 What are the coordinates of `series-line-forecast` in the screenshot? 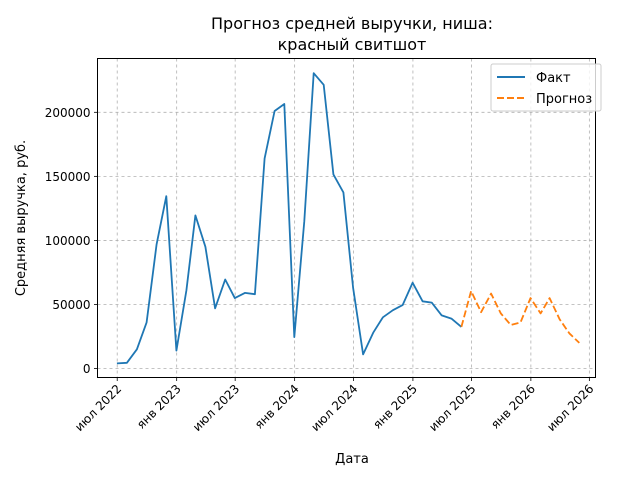 It's located at (520, 317).